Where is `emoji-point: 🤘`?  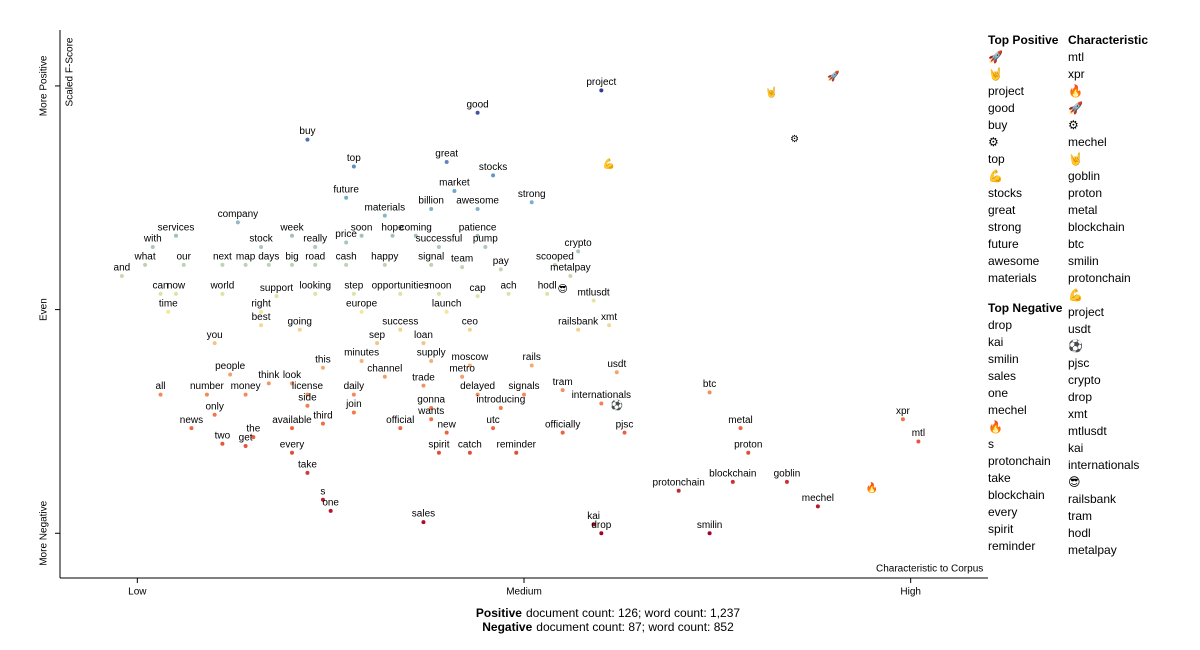
emoji-point: 🤘 is located at coordinates (771, 91).